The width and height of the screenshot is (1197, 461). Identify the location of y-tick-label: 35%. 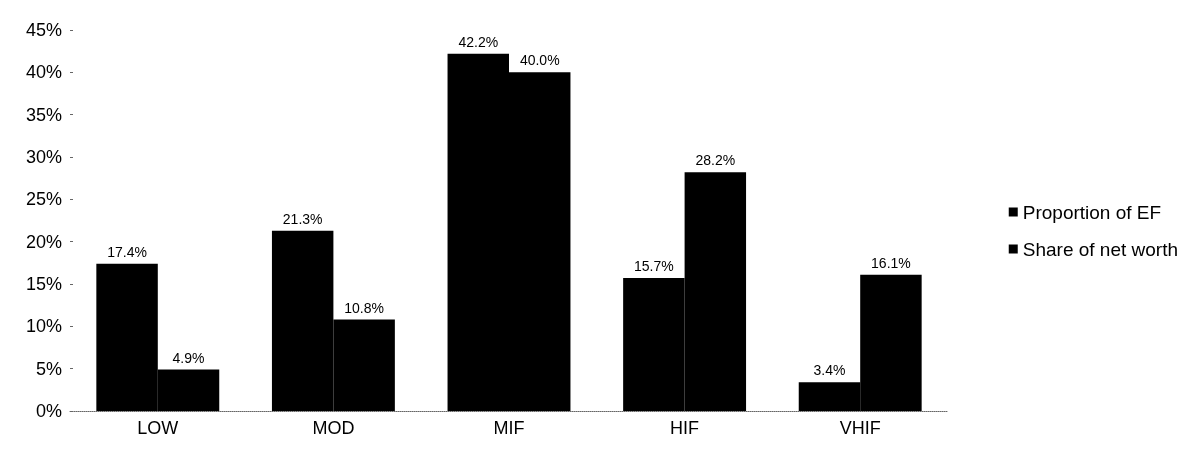
(43, 114).